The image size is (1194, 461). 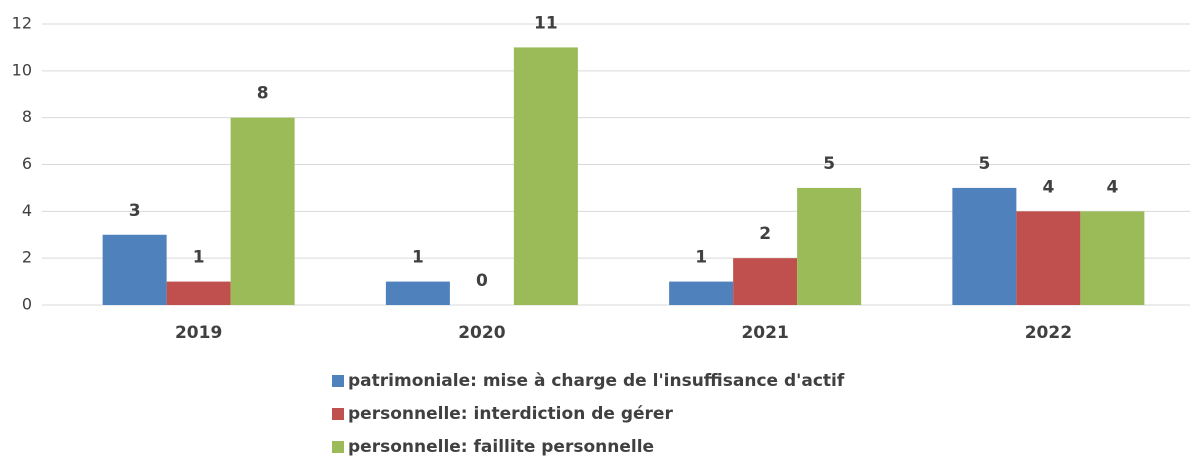 What do you see at coordinates (27, 257) in the screenshot?
I see `y-tick-label: 2` at bounding box center [27, 257].